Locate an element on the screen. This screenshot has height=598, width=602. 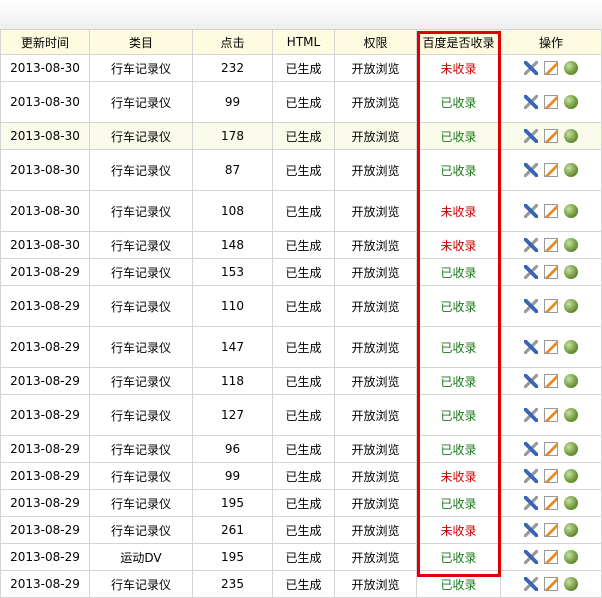
table-row: 2013-08-29 行车记录仪 195 已生成 开放浏览 已收录 is located at coordinates (301, 503).